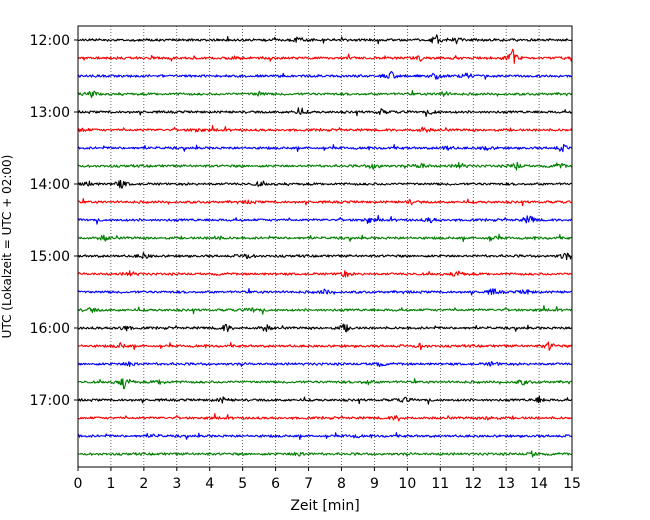 Image resolution: width=650 pixels, height=520 pixels. I want to click on y-tick-label: 14:00, so click(50, 185).